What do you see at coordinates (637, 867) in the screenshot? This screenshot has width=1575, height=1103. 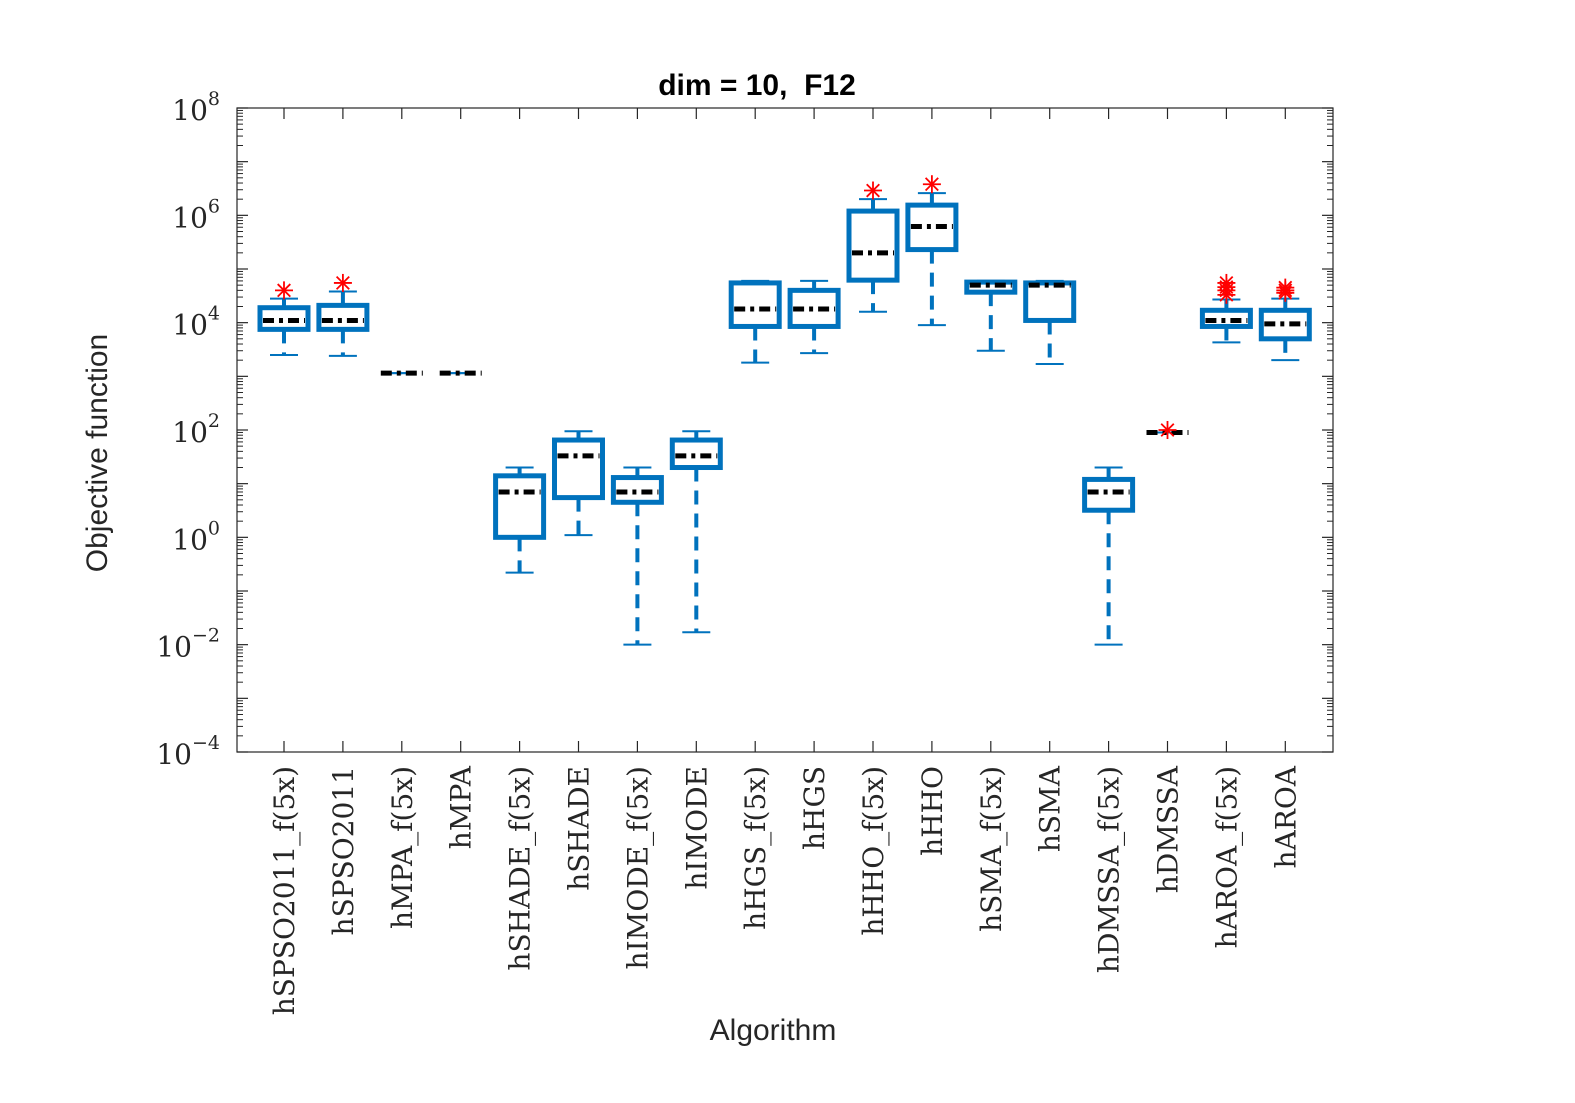 I see `x-tick-label: hIMODE_f(5x)` at bounding box center [637, 867].